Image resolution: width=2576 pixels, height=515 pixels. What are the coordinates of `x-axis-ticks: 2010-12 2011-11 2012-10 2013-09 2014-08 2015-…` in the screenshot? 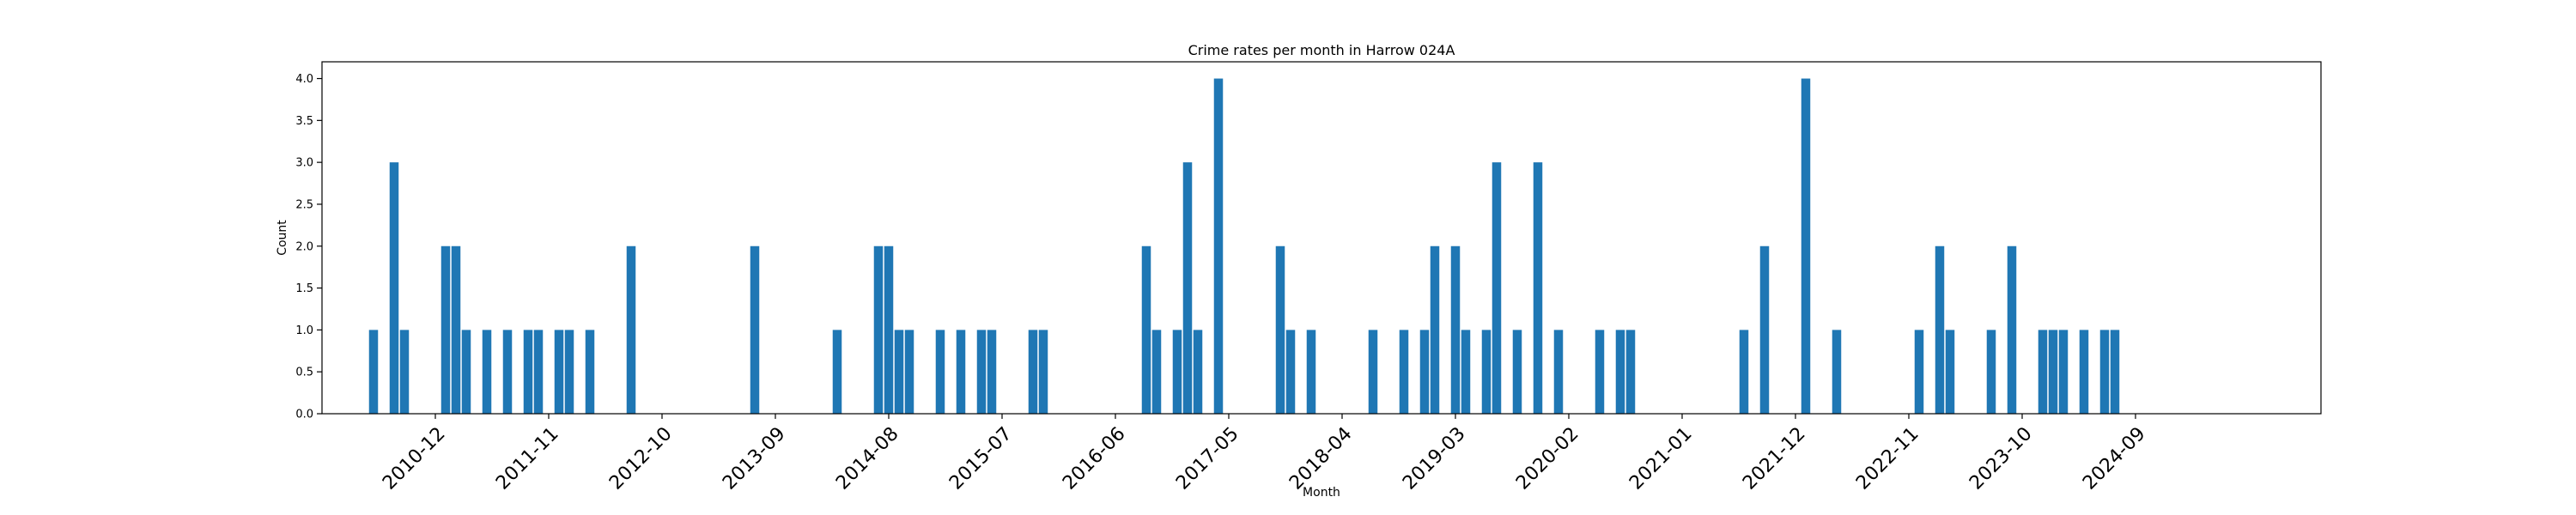 It's located at (1265, 454).